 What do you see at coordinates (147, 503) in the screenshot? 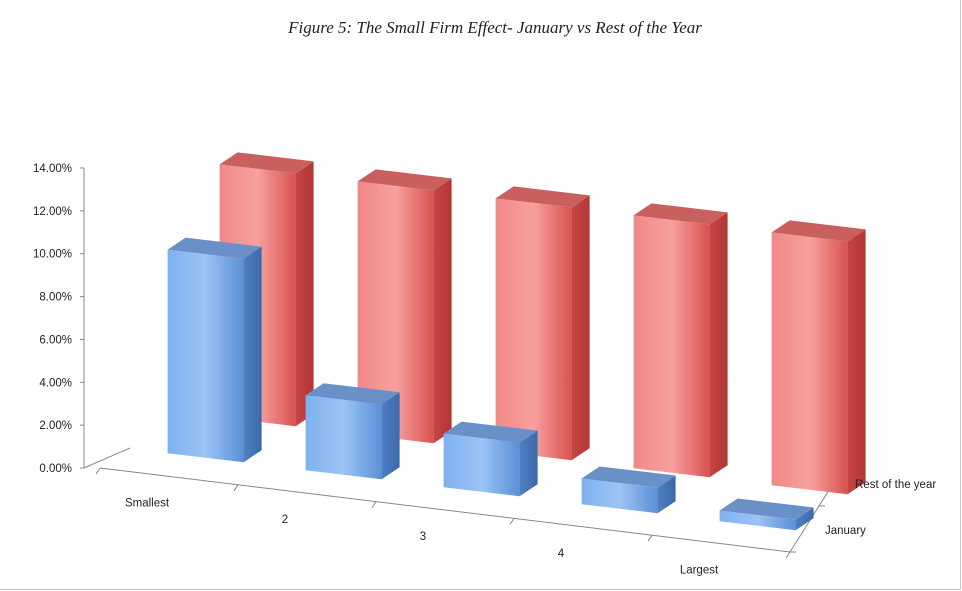
I see `x-category-label: Smallest` at bounding box center [147, 503].